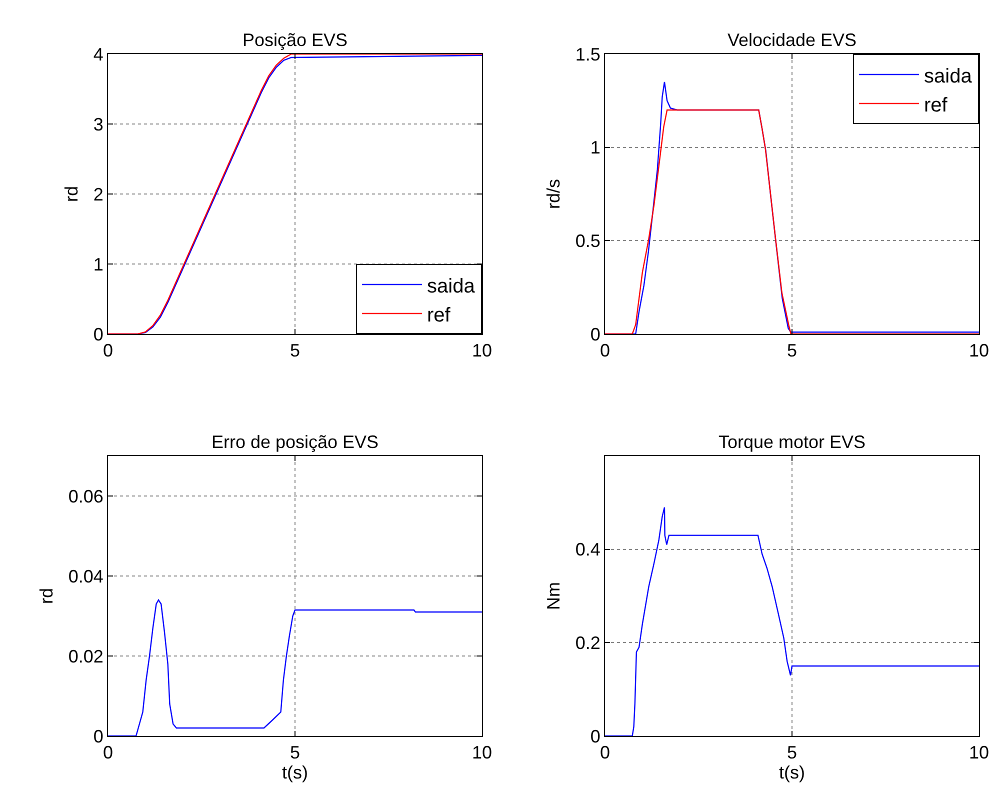 This screenshot has width=994, height=805. What do you see at coordinates (98, 54) in the screenshot?
I see `y-tick-label: 4` at bounding box center [98, 54].